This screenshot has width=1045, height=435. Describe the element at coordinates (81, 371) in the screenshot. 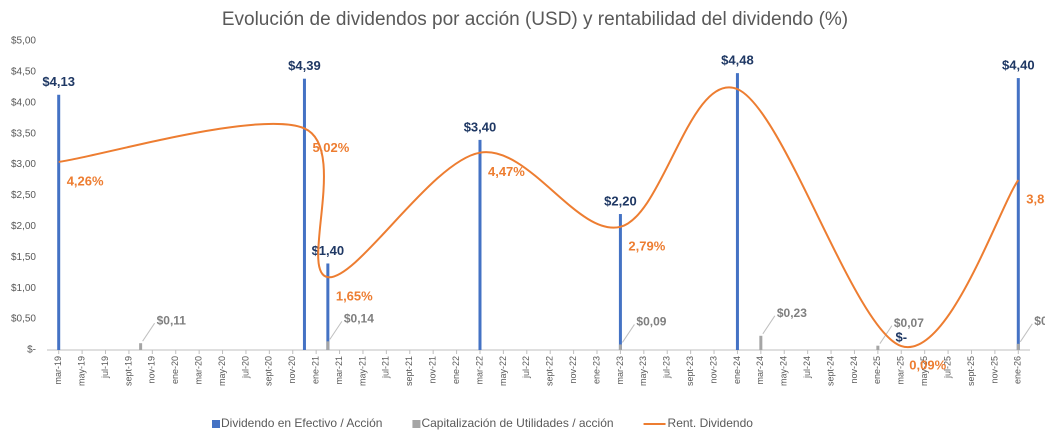

I see `x-tick-label: may-19` at that location.